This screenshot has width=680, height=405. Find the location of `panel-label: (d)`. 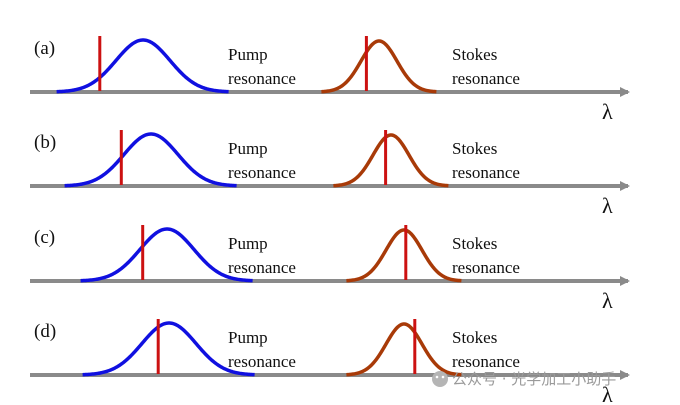

panel-label: (d) is located at coordinates (45, 331).